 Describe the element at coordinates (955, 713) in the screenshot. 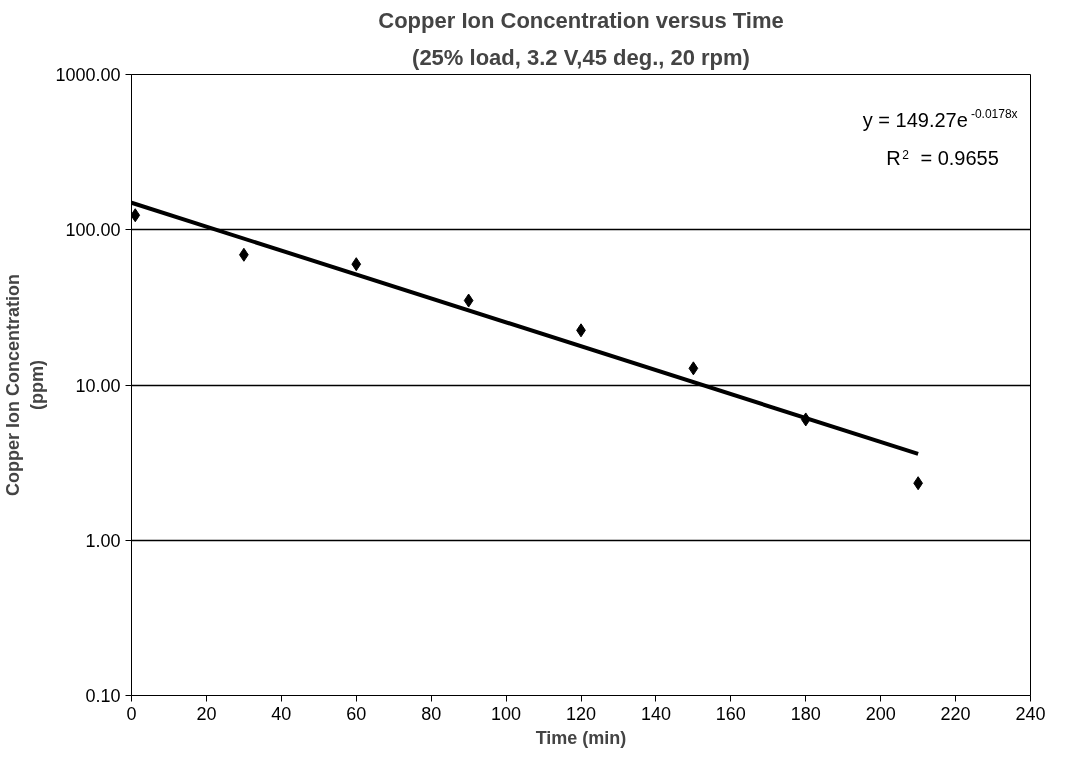

I see `x-tick-label: 220` at that location.